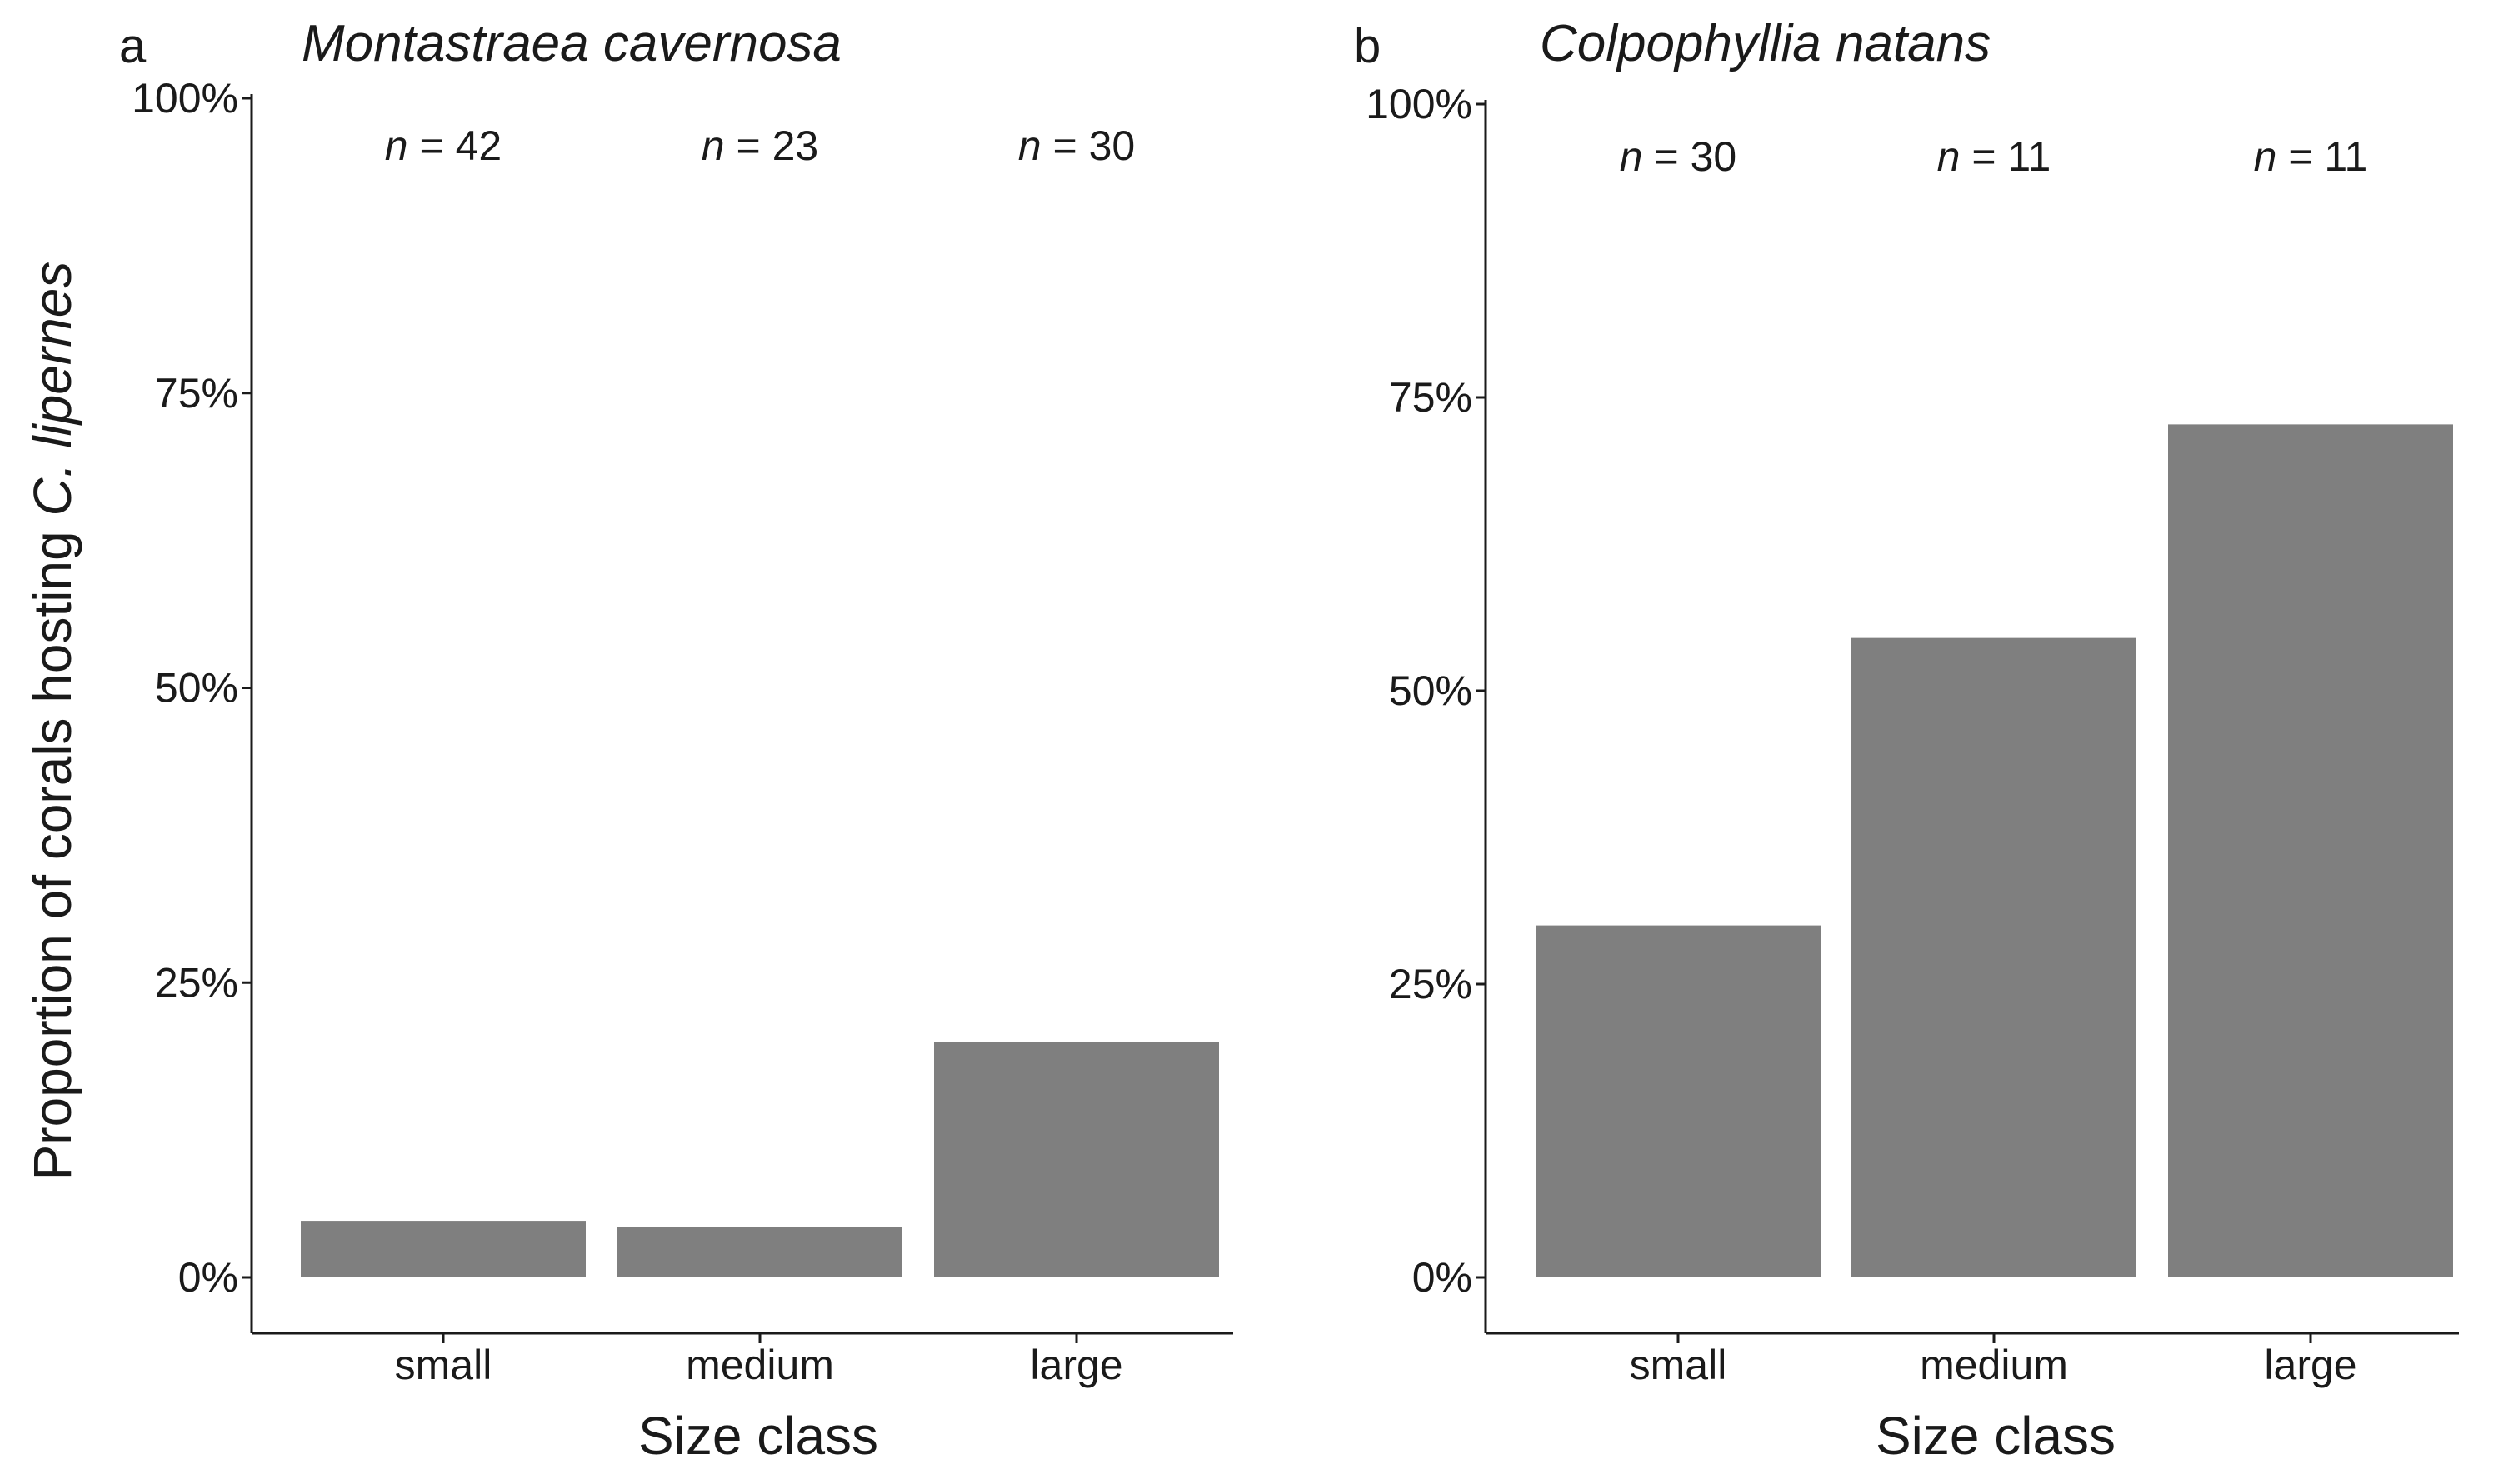  What do you see at coordinates (1766, 43) in the screenshot?
I see `panel-title: Colpophyllia natans` at bounding box center [1766, 43].